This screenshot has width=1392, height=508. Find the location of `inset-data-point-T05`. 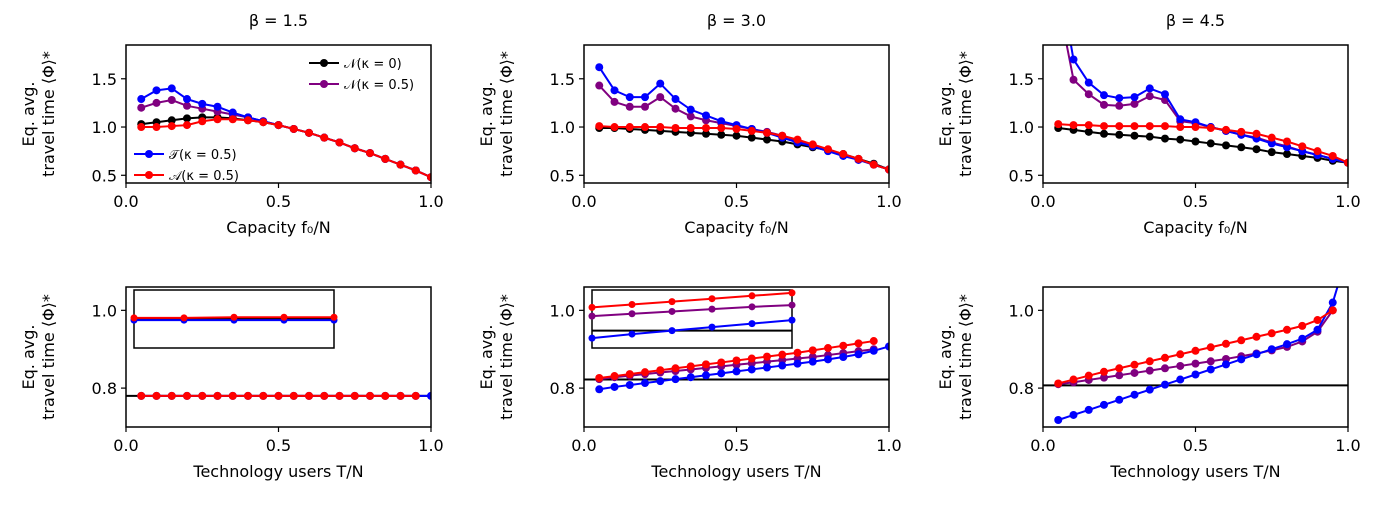

inset-data-point-T05 is located at coordinates (712, 327).